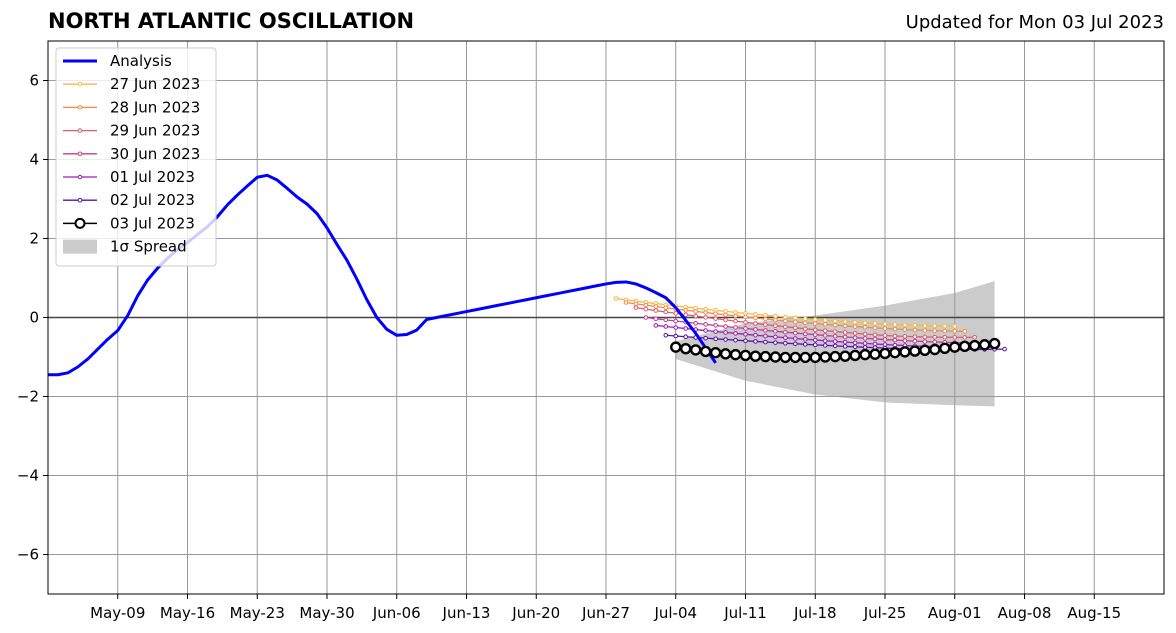 The image size is (1176, 633). I want to click on y-tick-label: −4, so click(28, 476).